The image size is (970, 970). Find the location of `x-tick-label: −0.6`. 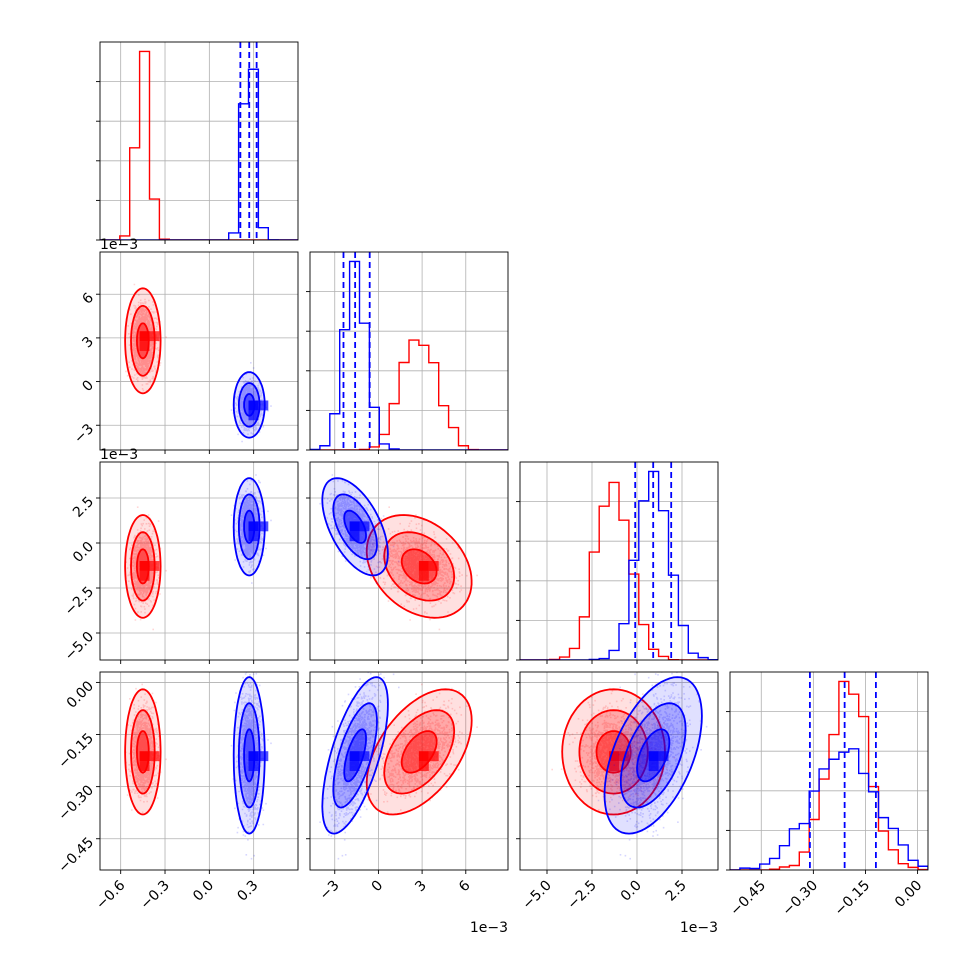

x-tick-label: −0.6 is located at coordinates (110, 894).